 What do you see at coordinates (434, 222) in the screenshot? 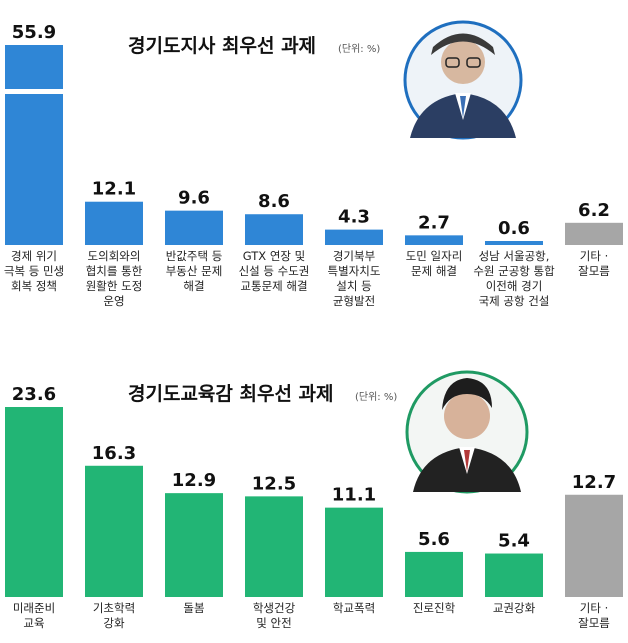
I see `value-label: 2.7` at bounding box center [434, 222].